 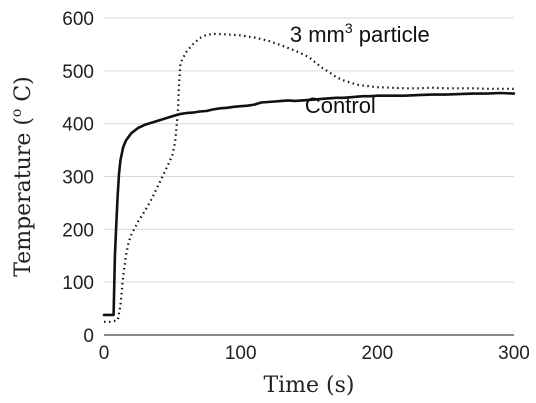 I want to click on x-tick-label-100: 100, so click(x=241, y=353).